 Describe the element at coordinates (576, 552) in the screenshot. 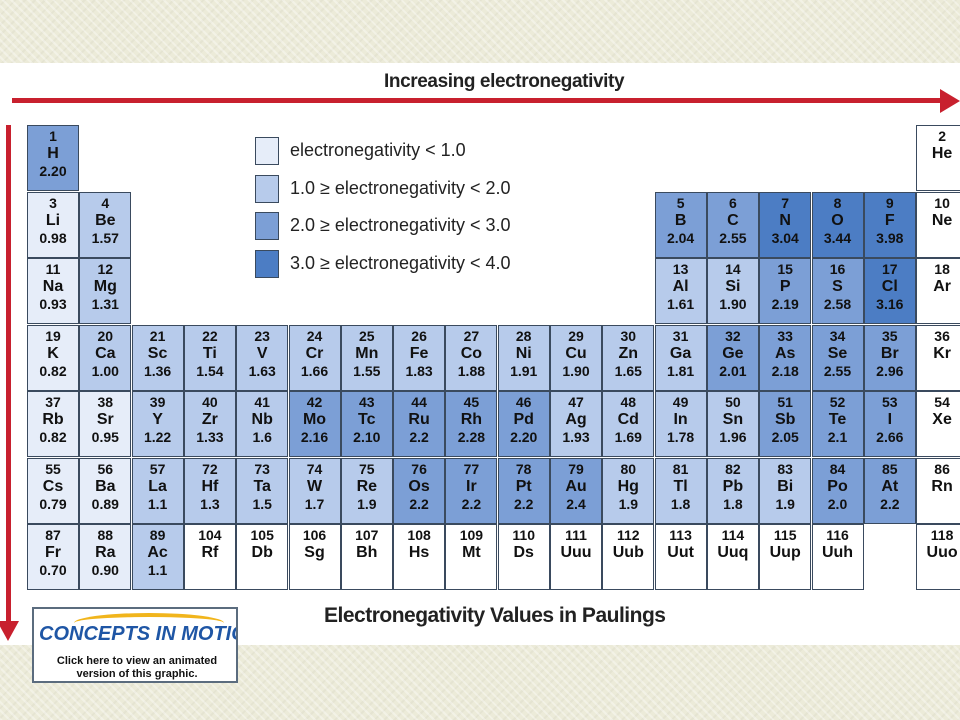

I see `element-symbol: Uuu` at that location.